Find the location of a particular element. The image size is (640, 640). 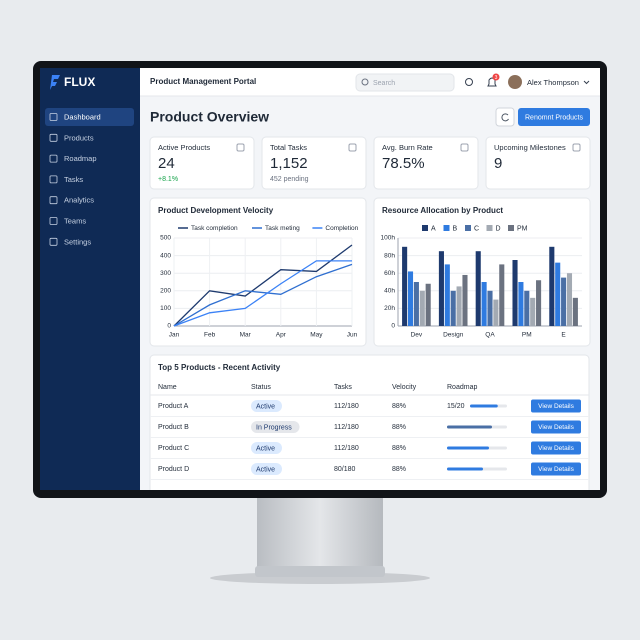

search-icon is located at coordinates (365, 82).